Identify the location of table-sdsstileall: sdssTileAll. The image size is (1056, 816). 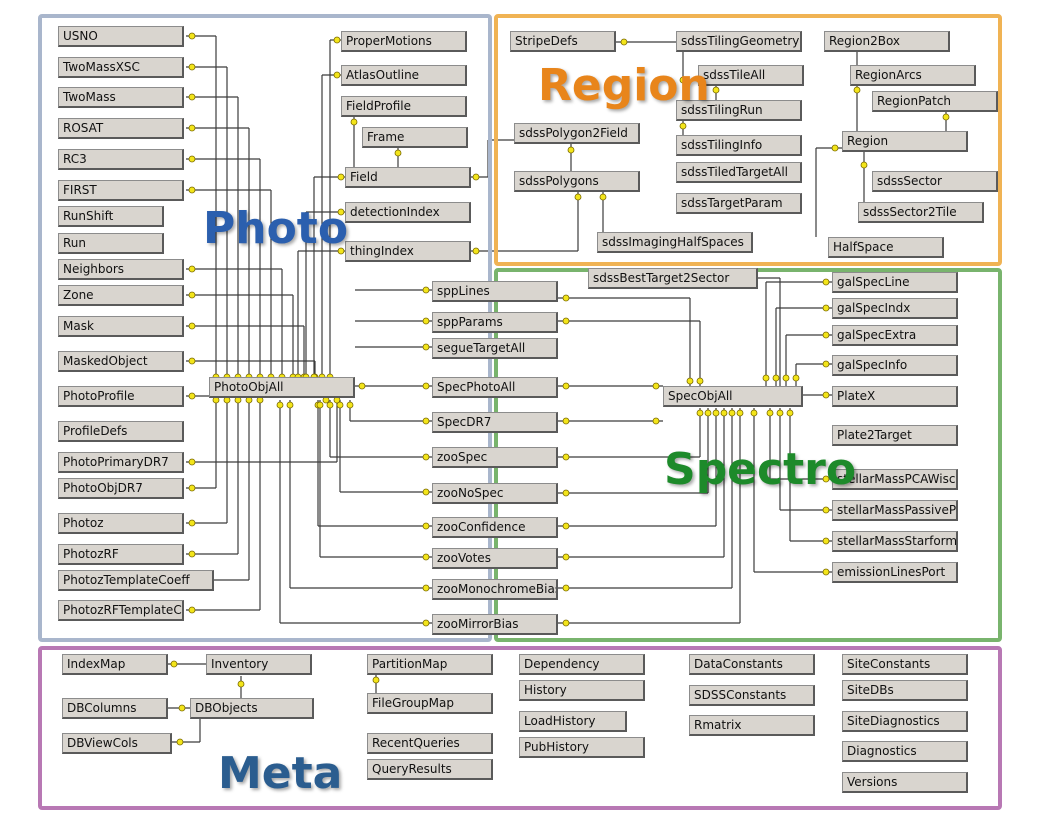
(751, 75).